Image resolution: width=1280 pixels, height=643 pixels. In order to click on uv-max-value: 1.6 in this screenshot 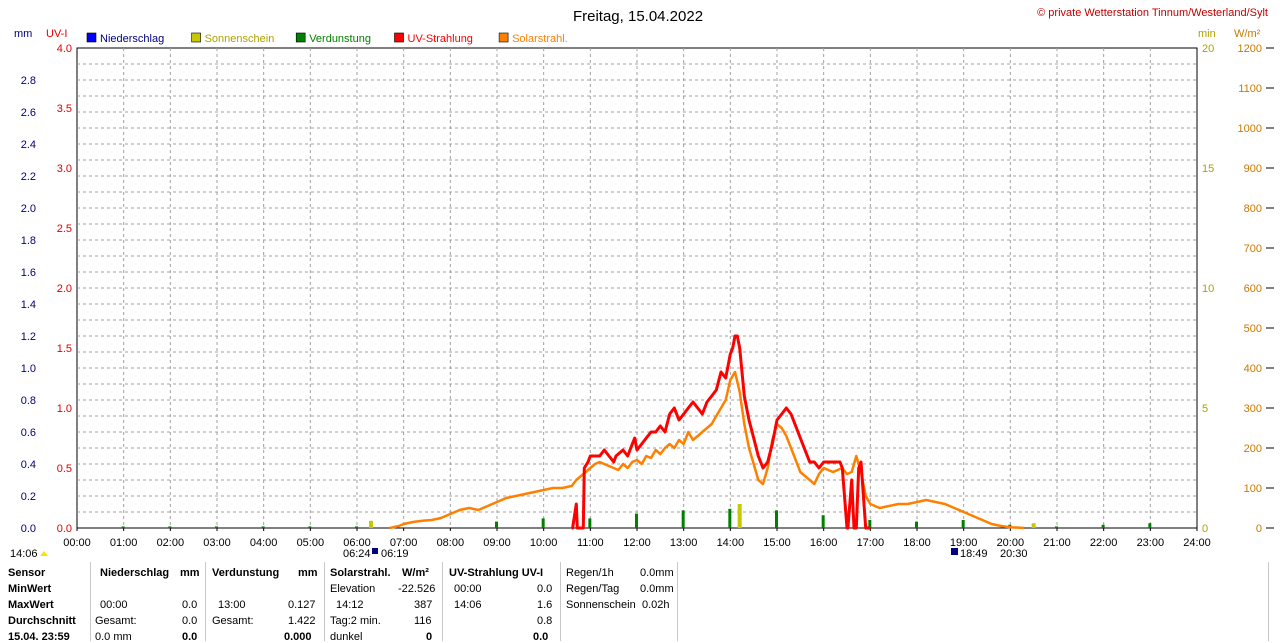, I will do `click(545, 605)`.